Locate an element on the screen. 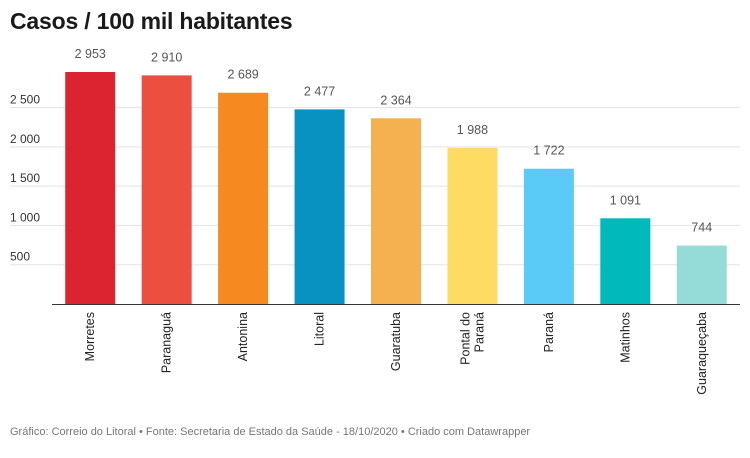  category-label-line: Matinhos is located at coordinates (625, 337).